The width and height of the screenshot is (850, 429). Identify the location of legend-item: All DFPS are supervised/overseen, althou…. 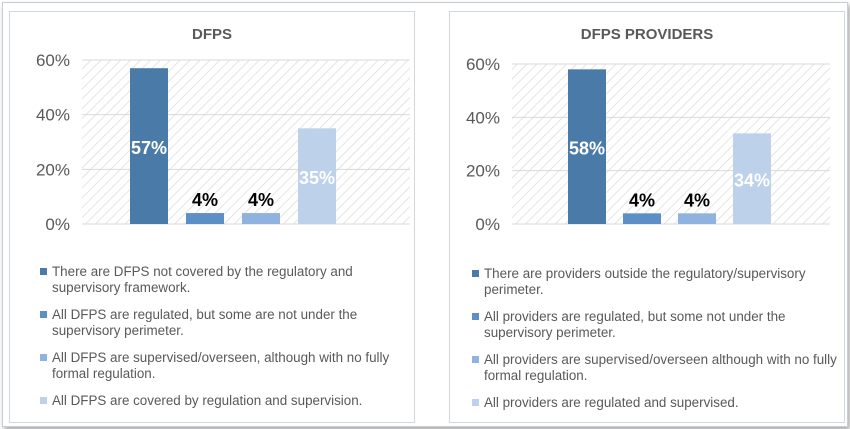
(222, 366).